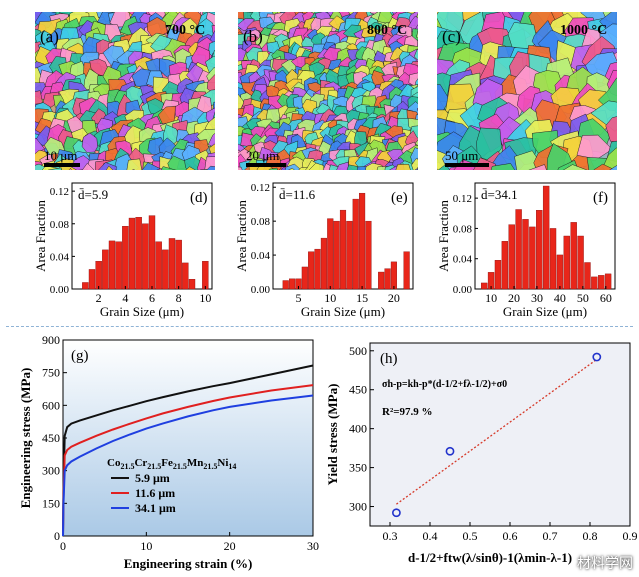 The width and height of the screenshot is (639, 577). I want to click on y-tick-label: 400, so click(358, 429).